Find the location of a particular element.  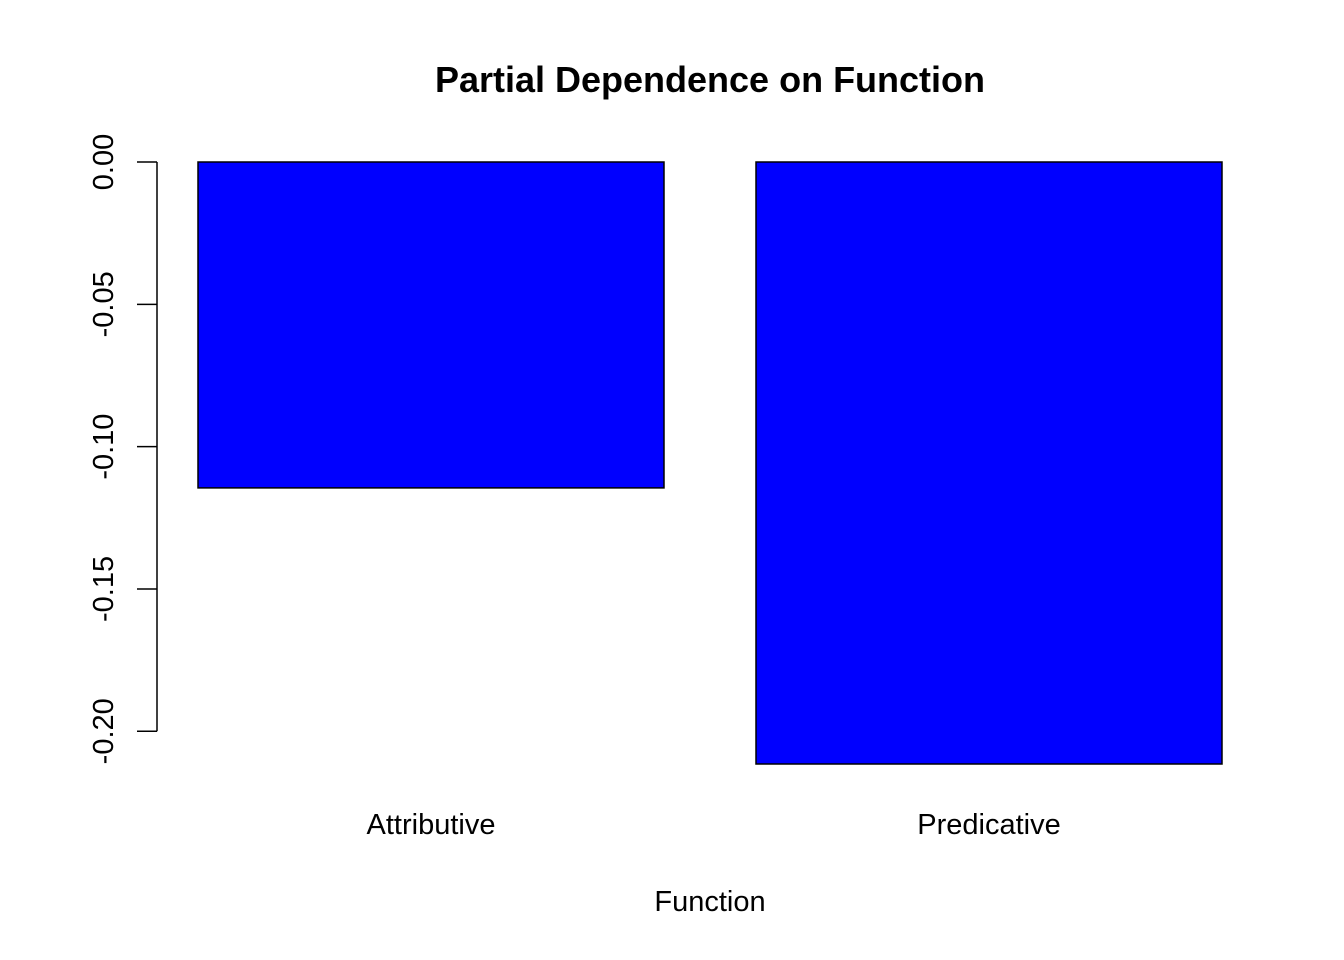

chart-title: Partial Dependence on Function is located at coordinates (710, 79).